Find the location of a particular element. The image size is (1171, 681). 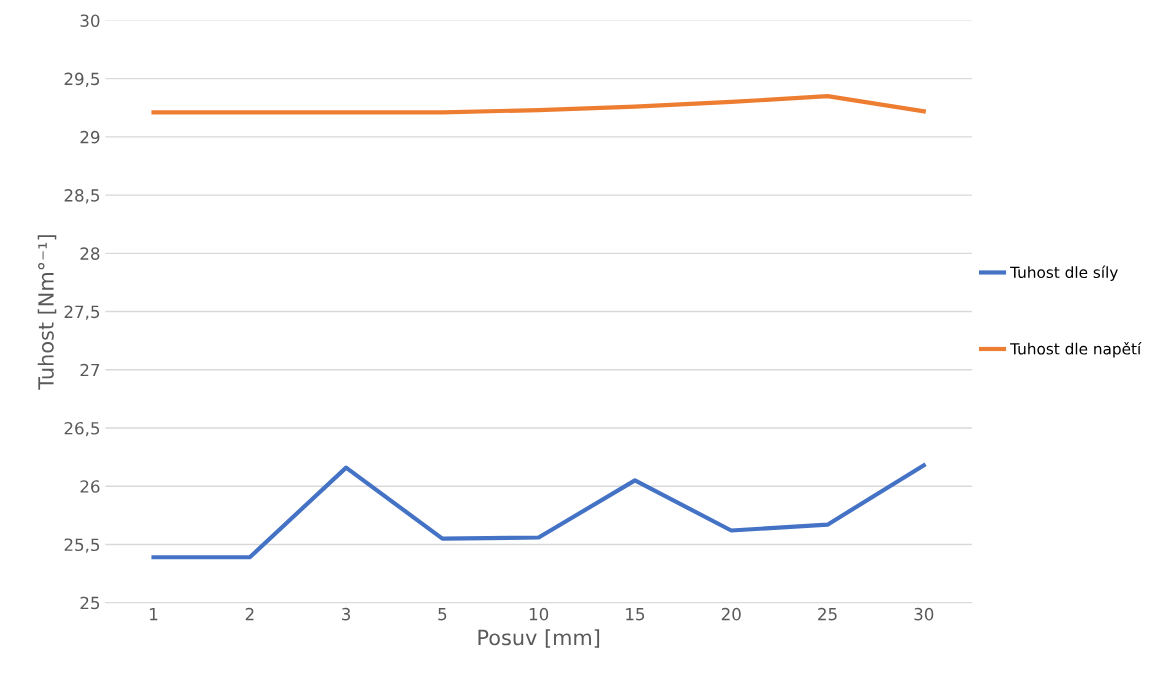

x-tick-label: 3 is located at coordinates (346, 614).